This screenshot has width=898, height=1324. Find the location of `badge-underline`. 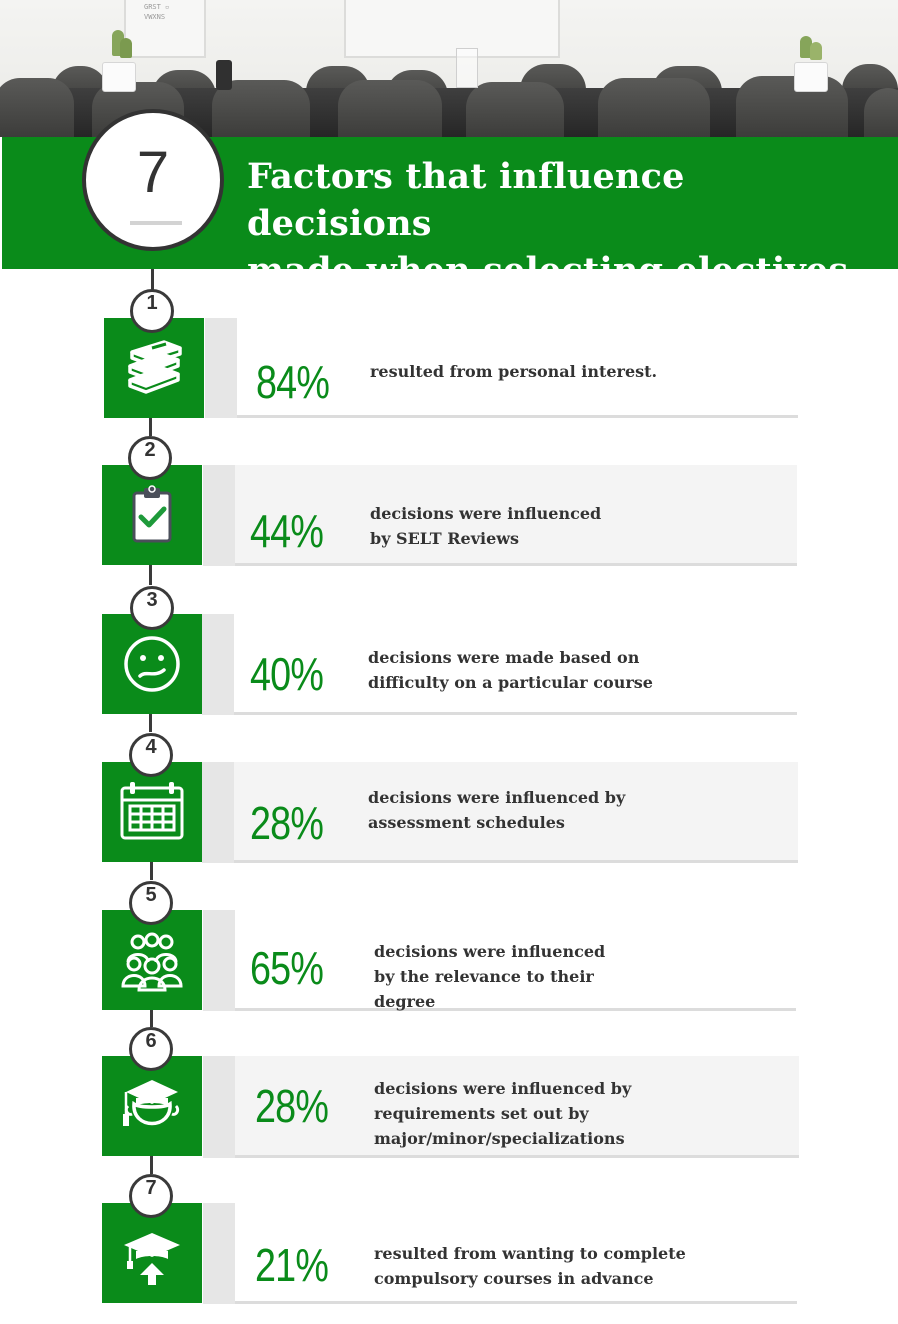

badge-underline is located at coordinates (156, 223).